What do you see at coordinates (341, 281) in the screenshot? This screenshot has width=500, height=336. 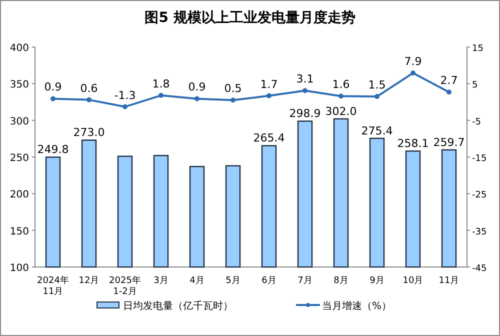 I see `x-tick-label: 8月` at bounding box center [341, 281].